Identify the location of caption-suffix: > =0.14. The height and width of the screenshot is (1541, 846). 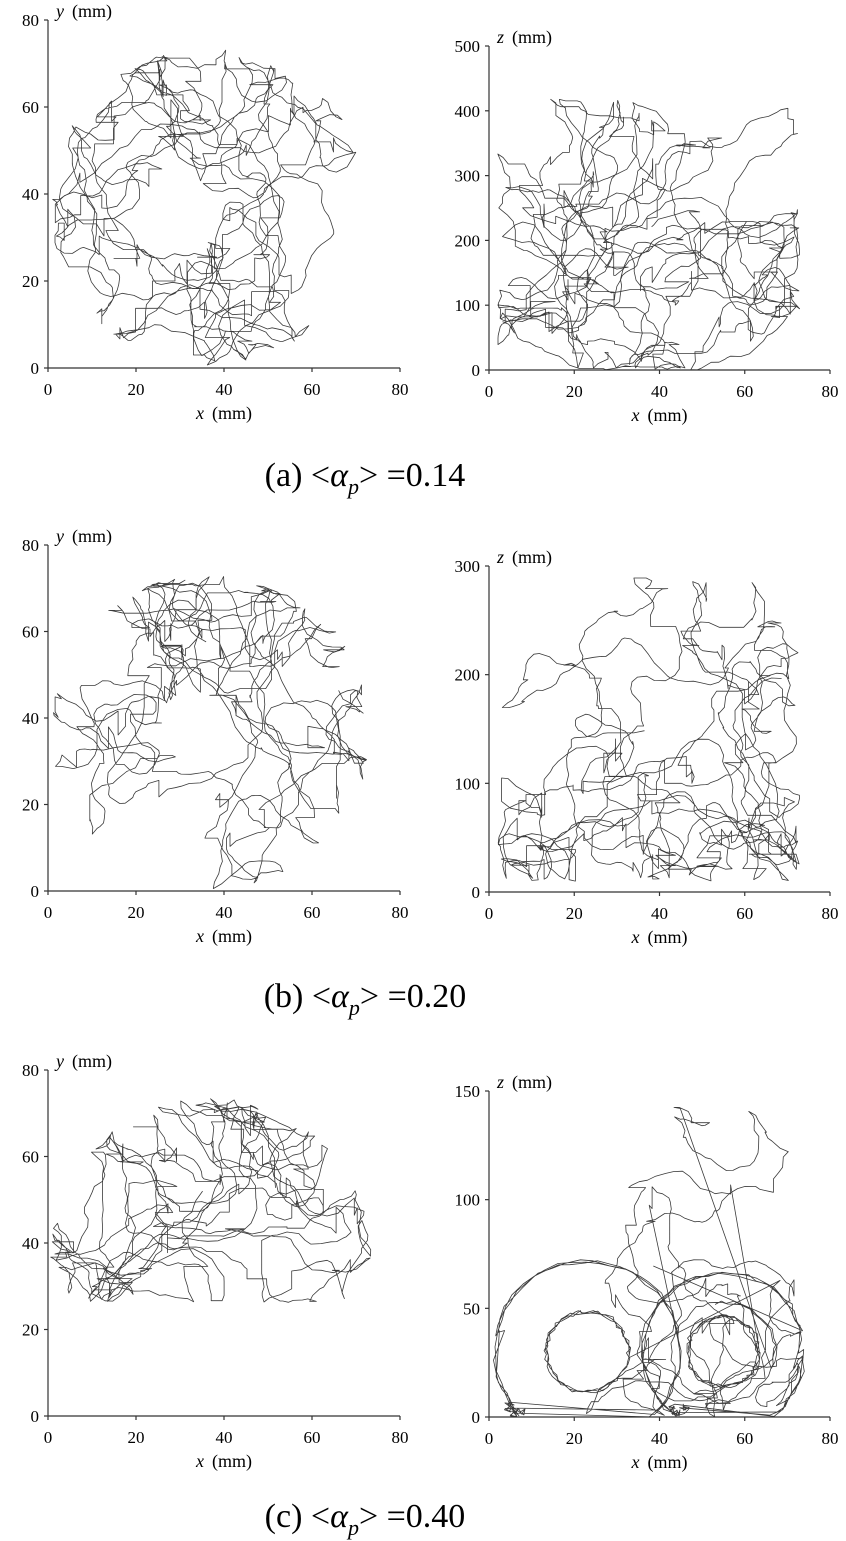
(412, 475).